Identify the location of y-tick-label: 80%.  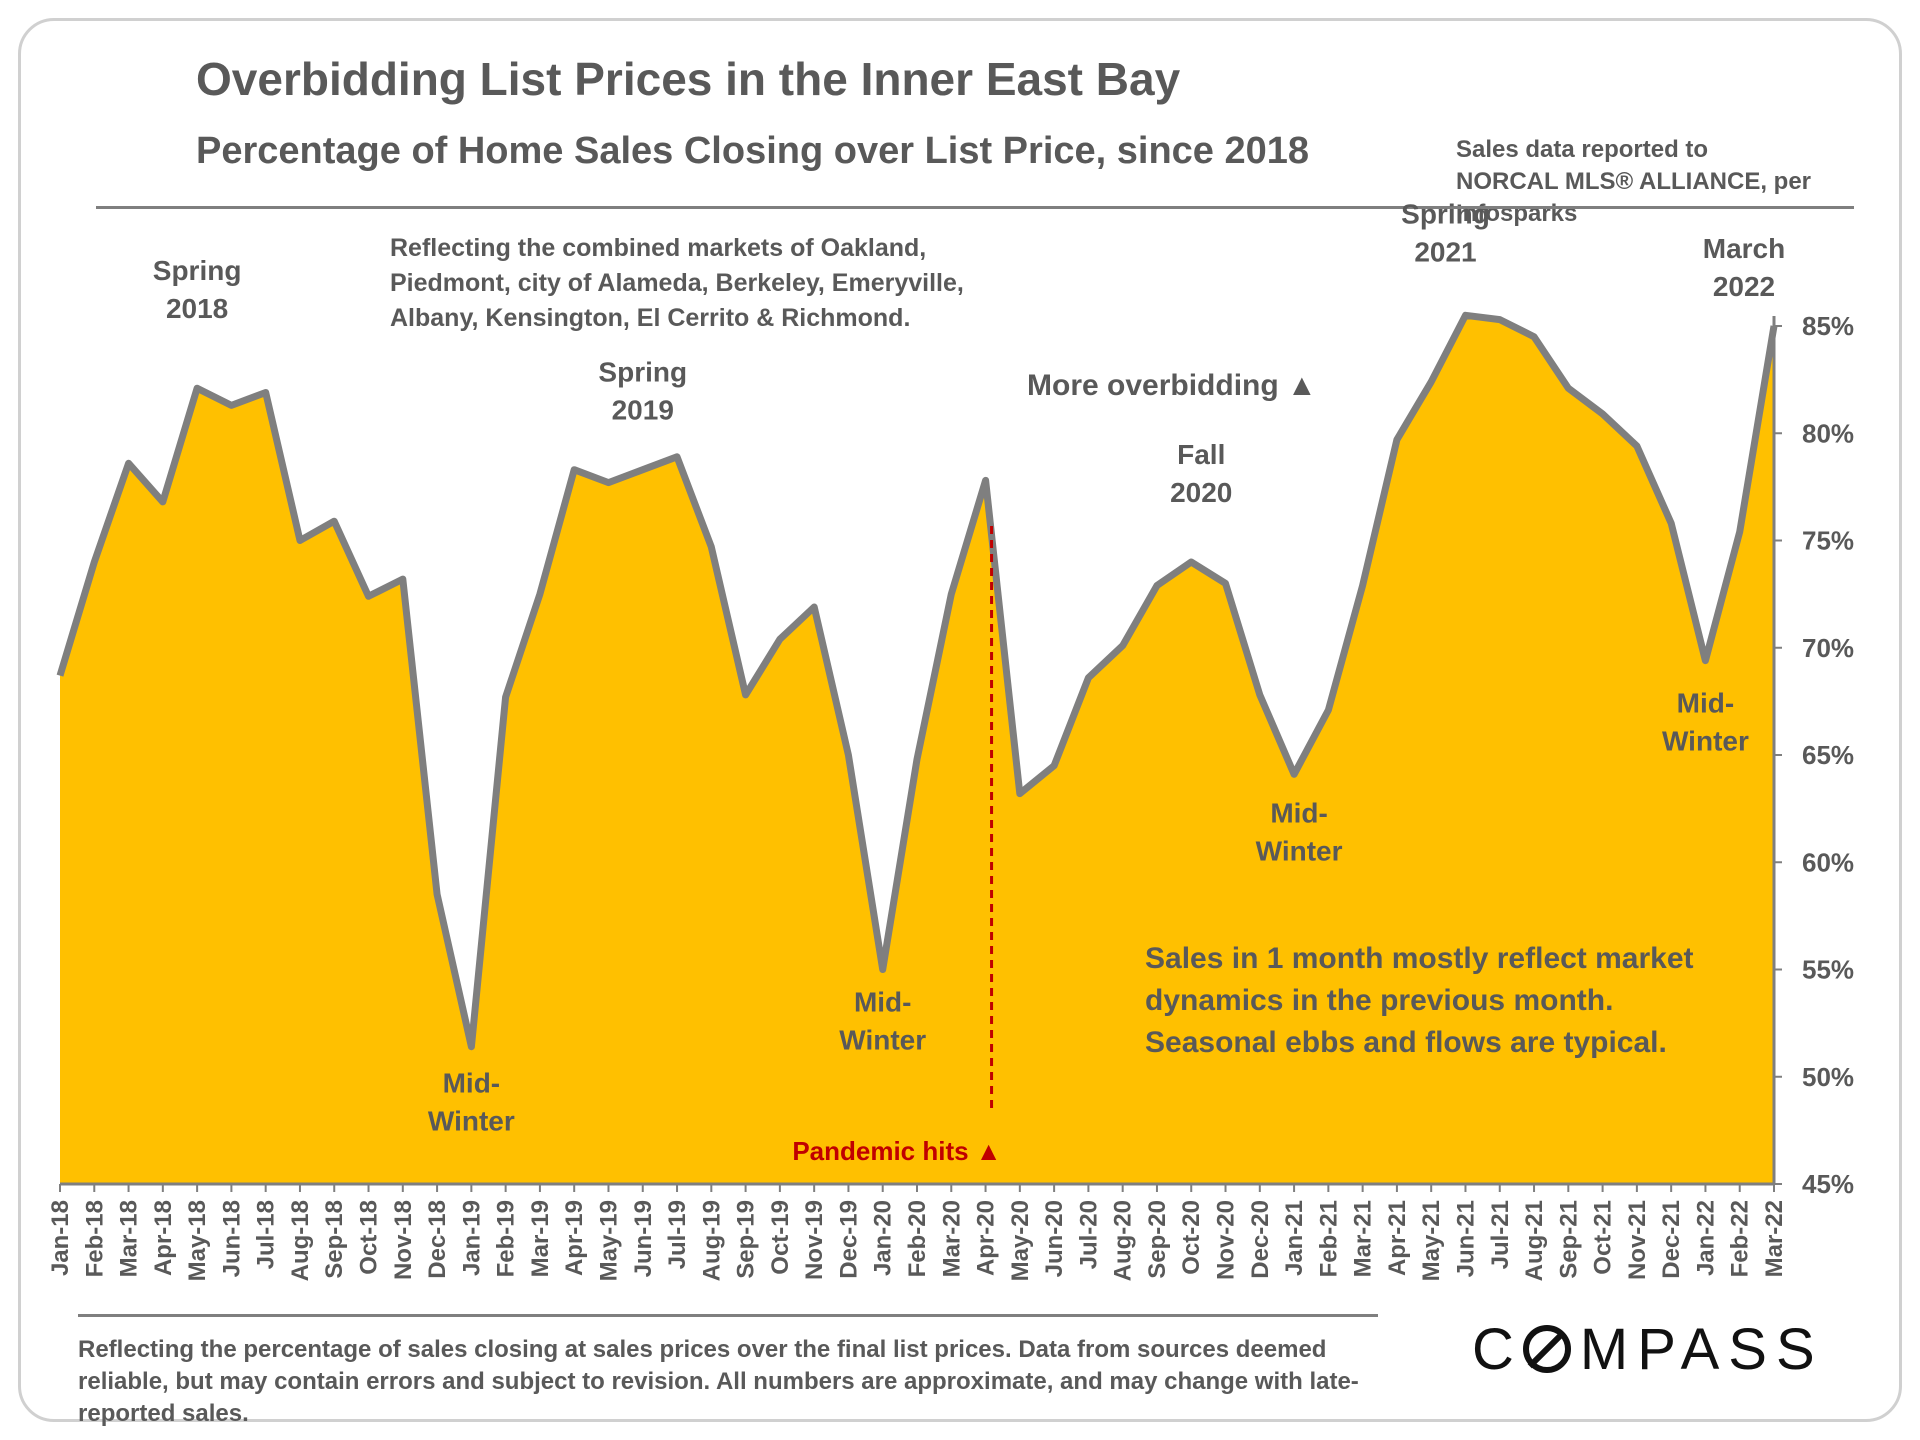
(1828, 433).